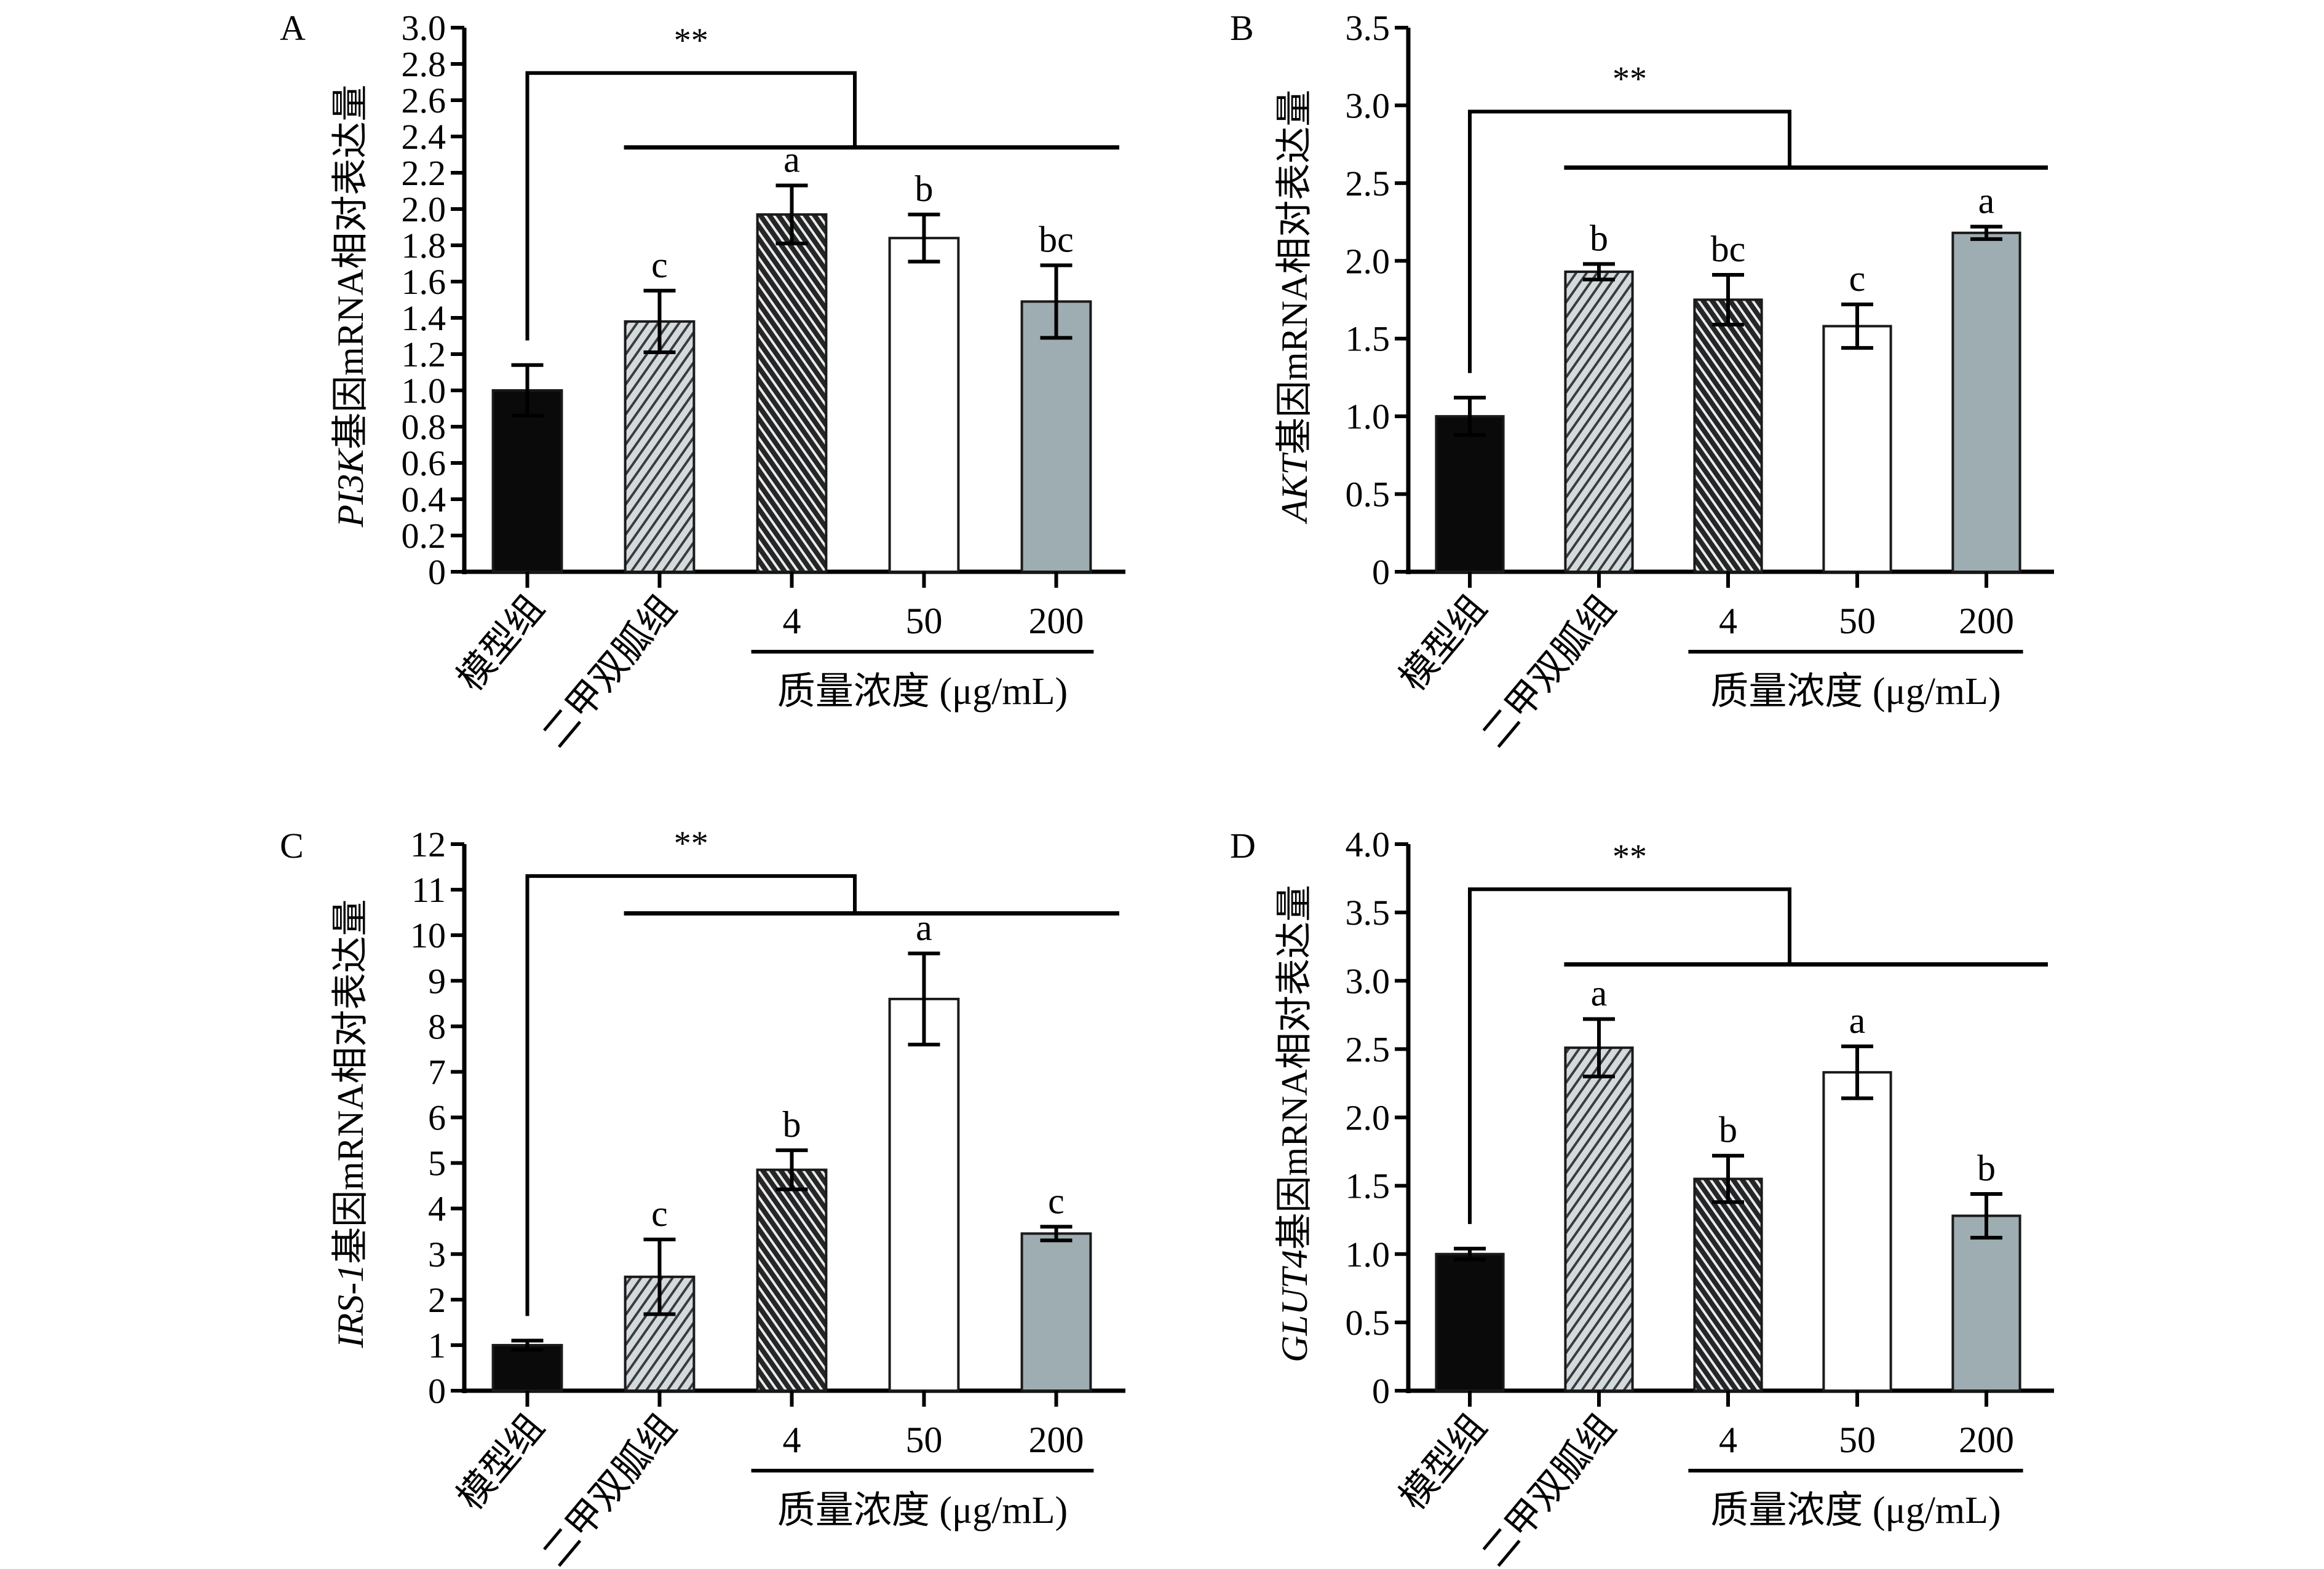  I want to click on panel-label: A, so click(293, 28).